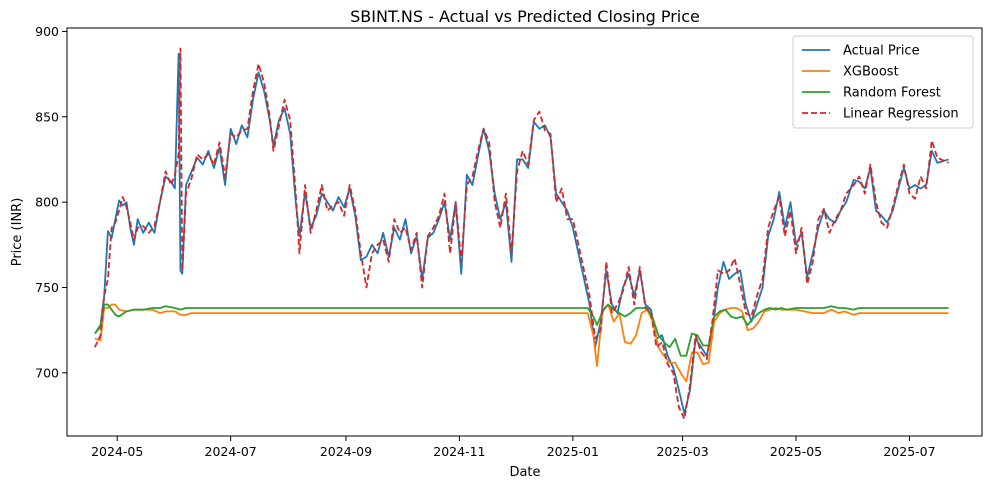 The width and height of the screenshot is (989, 490). I want to click on y-axis: 700 750 800 850 900, so click(51, 202).